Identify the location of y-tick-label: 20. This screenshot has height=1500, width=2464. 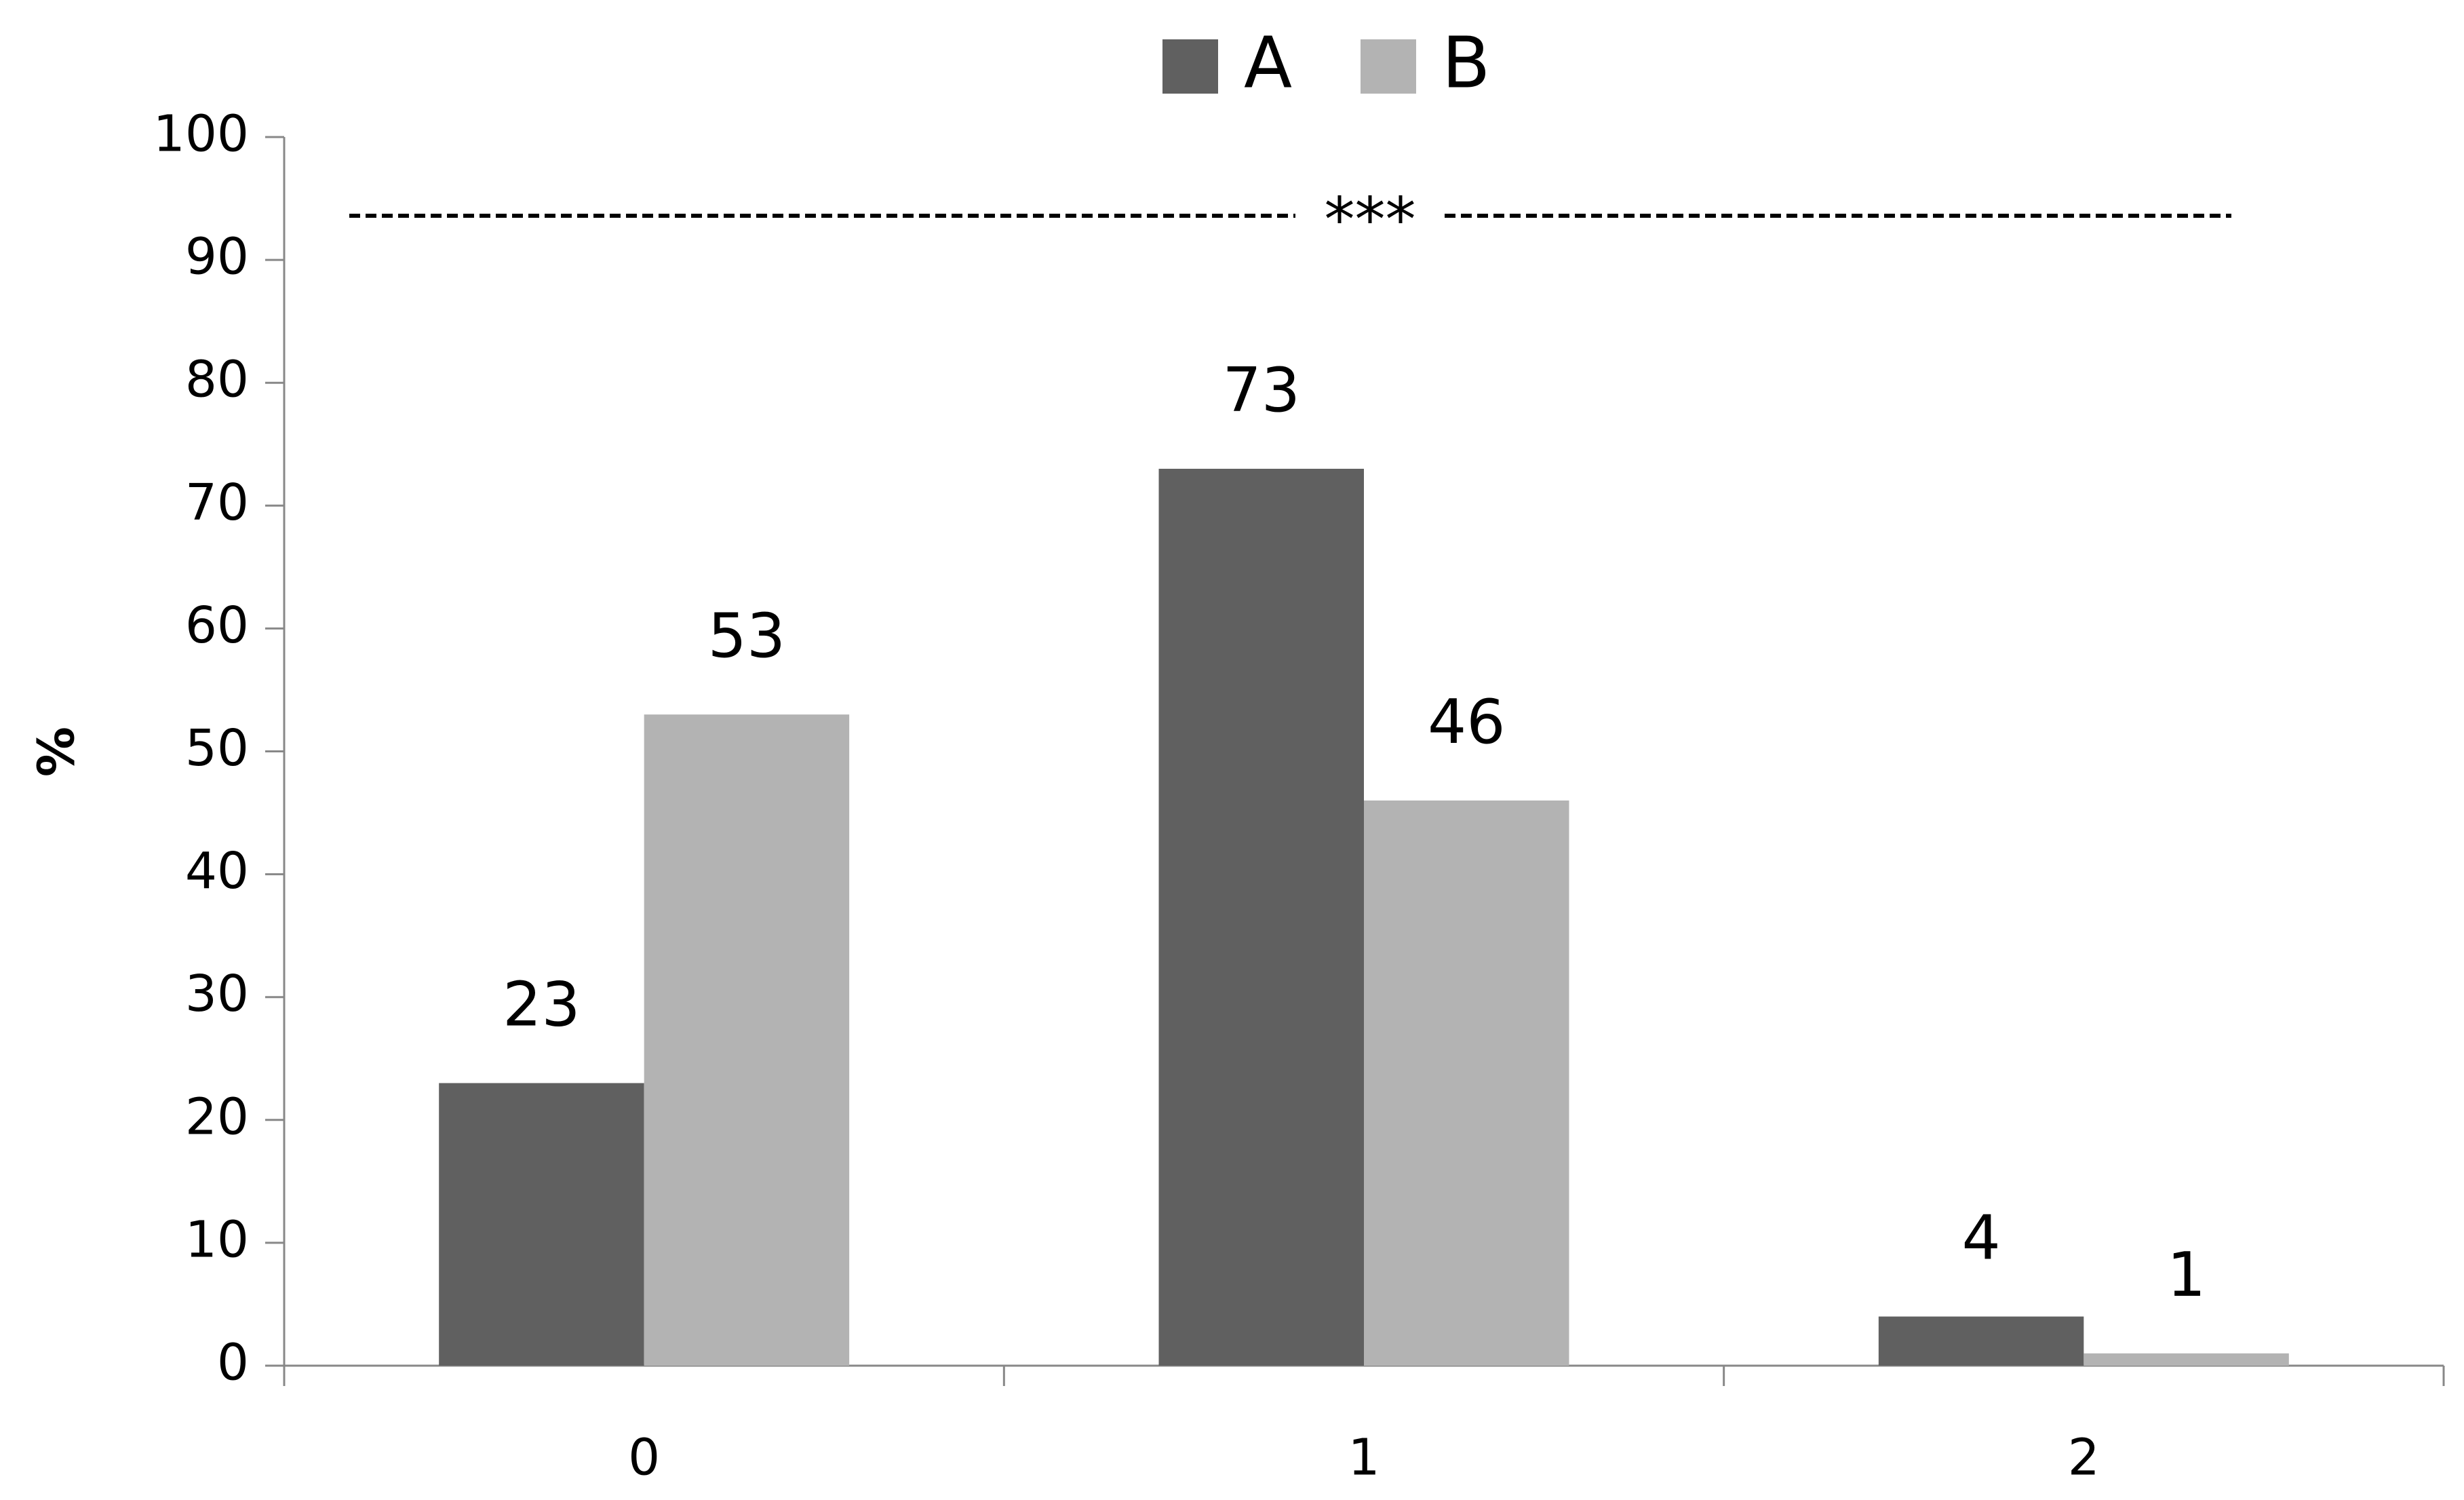
(217, 1117).